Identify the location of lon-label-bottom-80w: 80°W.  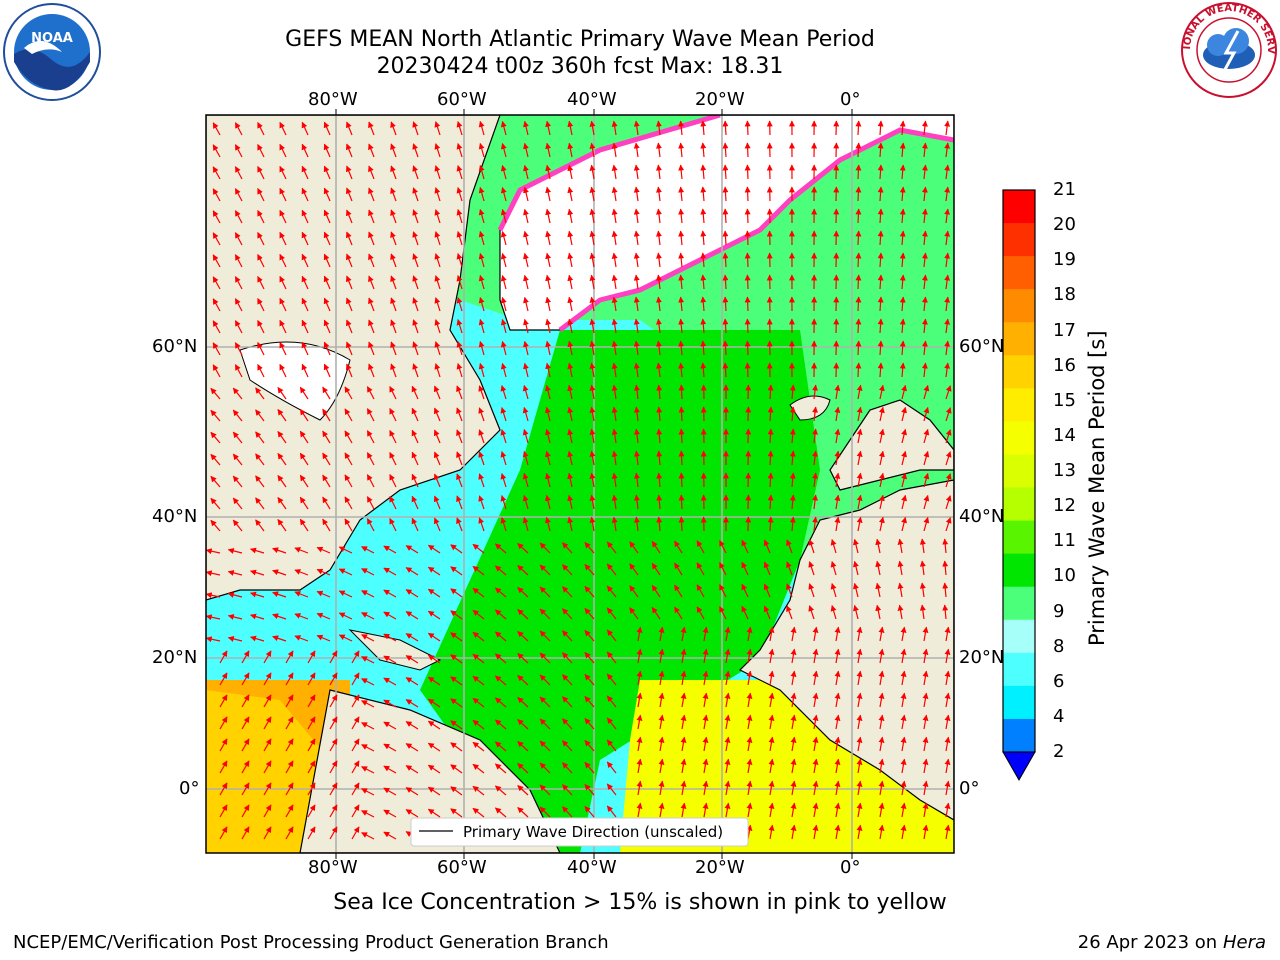
(333, 867).